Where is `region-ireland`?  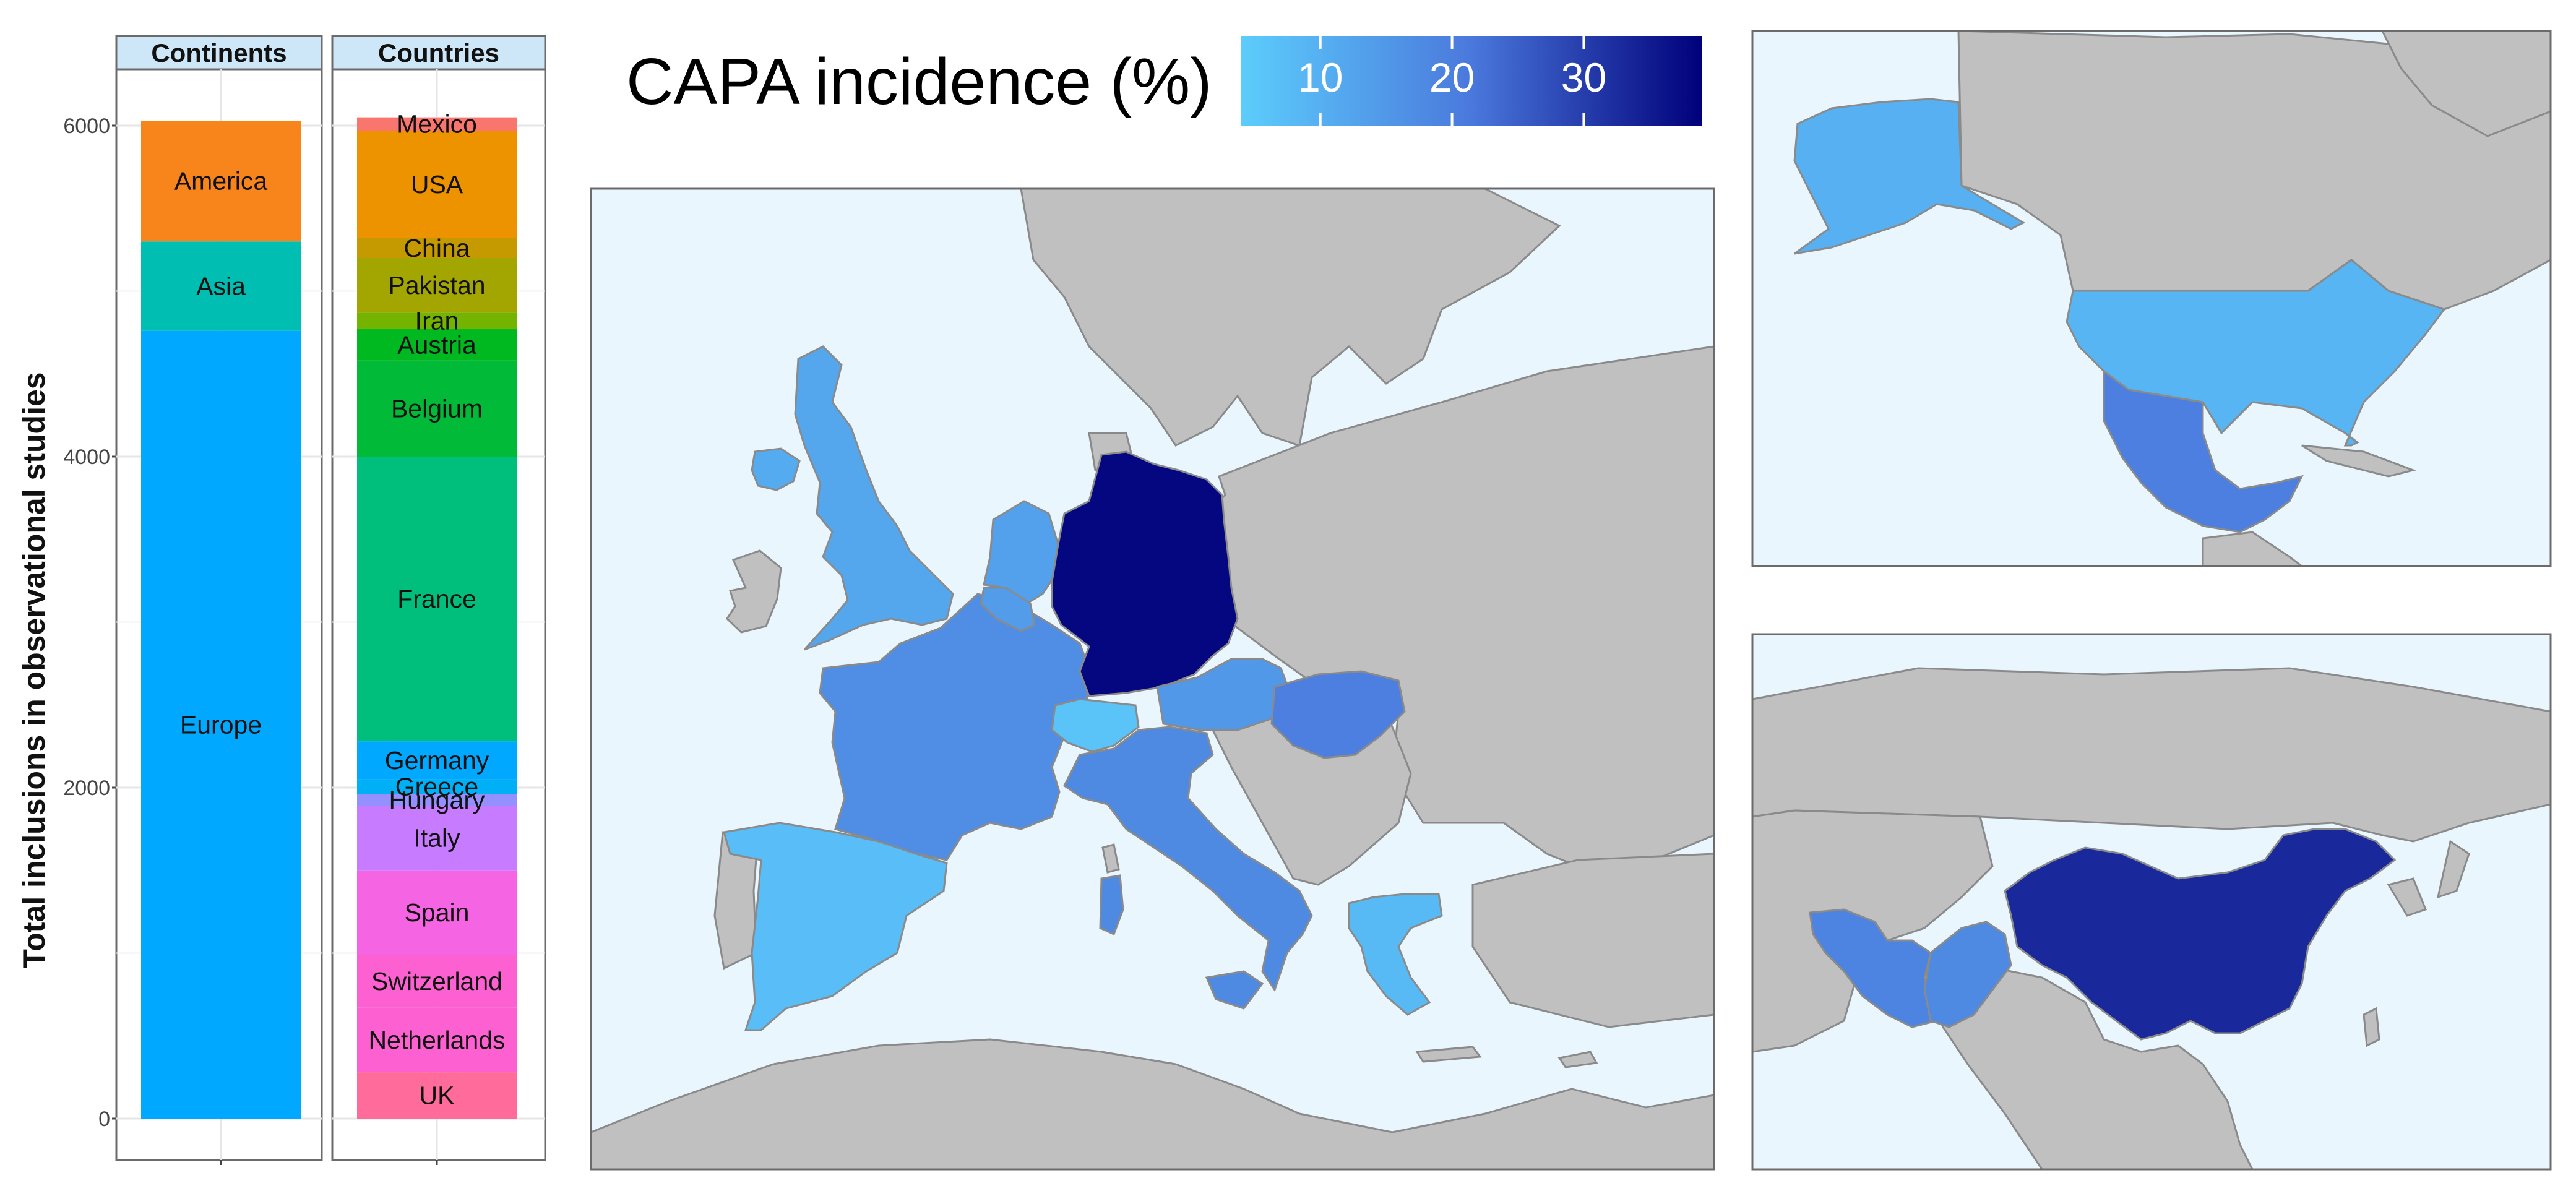 region-ireland is located at coordinates (776, 469).